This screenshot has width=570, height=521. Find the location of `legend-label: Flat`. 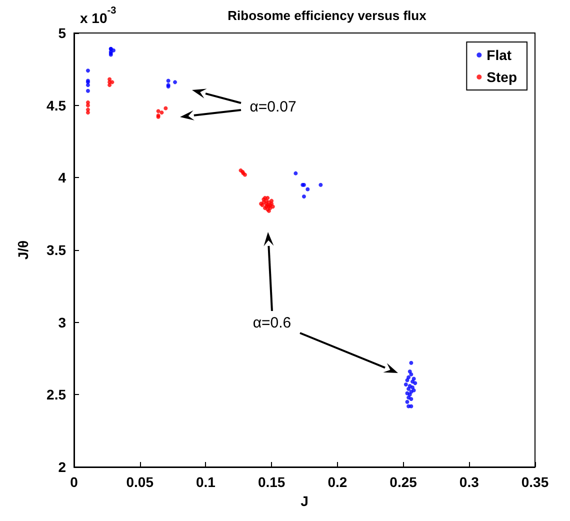

legend-label: Flat is located at coordinates (499, 55).